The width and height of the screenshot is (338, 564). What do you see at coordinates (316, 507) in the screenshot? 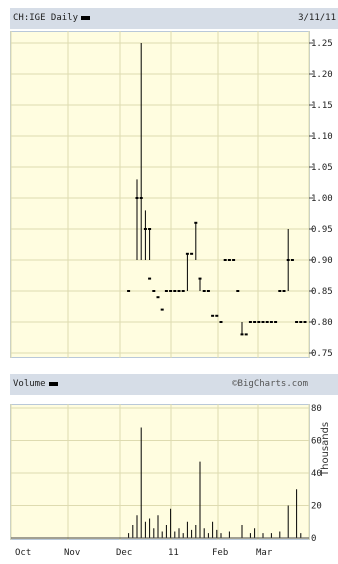
I see `volume-tick-label: 20` at bounding box center [316, 507].